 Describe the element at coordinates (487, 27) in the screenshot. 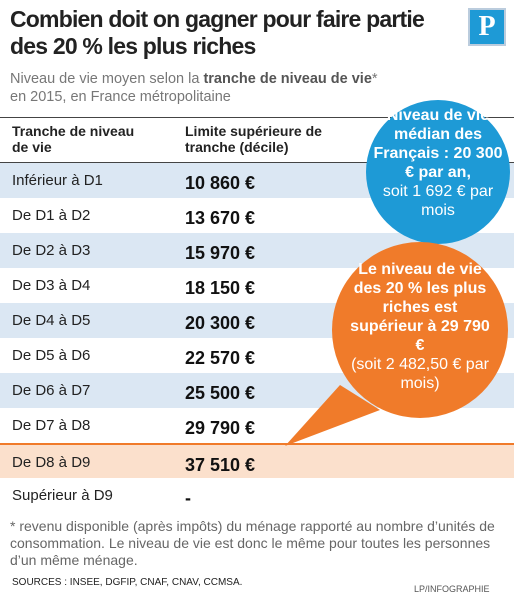

I see `logo: P` at that location.